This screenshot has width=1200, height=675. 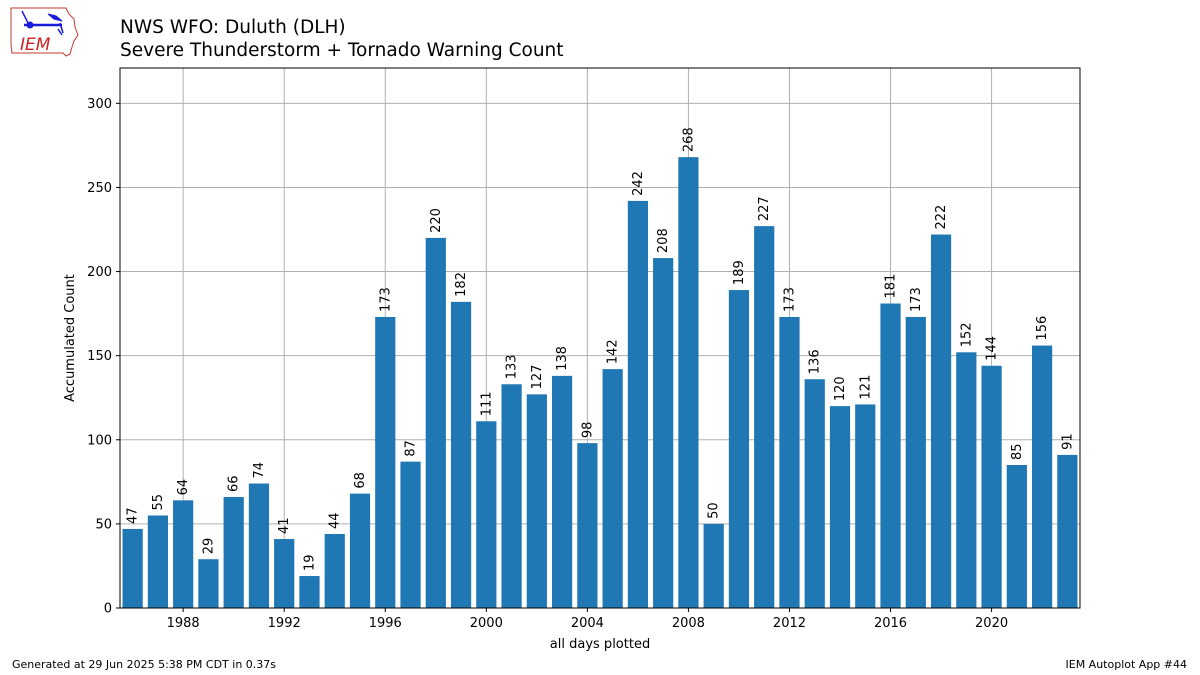 What do you see at coordinates (587, 619) in the screenshot?
I see `x-axis-ticks: 1988 1992 1996 2000 2004 2008 2012 2016 2020` at bounding box center [587, 619].